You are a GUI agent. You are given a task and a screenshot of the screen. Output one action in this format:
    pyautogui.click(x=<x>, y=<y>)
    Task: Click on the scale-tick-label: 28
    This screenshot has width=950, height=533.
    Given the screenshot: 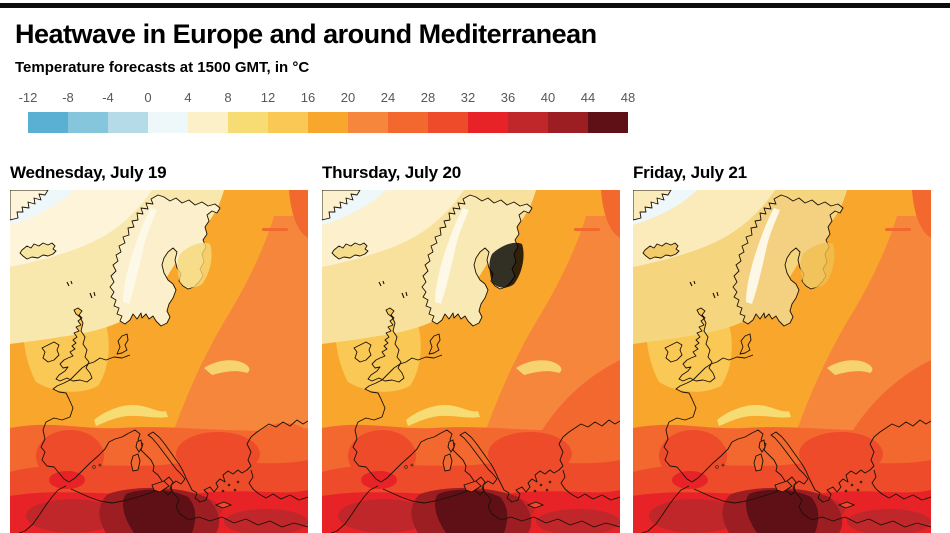 What is the action you would take?
    pyautogui.click(x=428, y=97)
    